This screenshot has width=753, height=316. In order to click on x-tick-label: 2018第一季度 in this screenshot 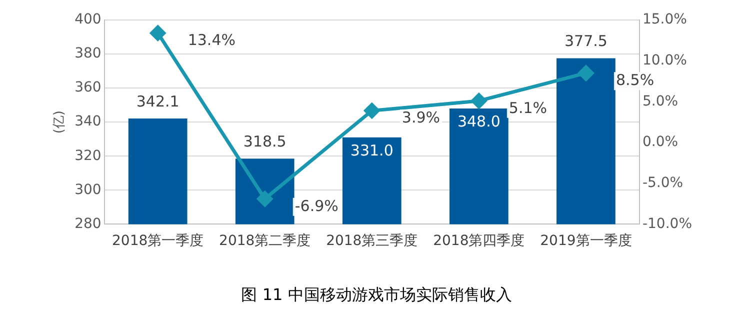, I will do `click(158, 241)`.